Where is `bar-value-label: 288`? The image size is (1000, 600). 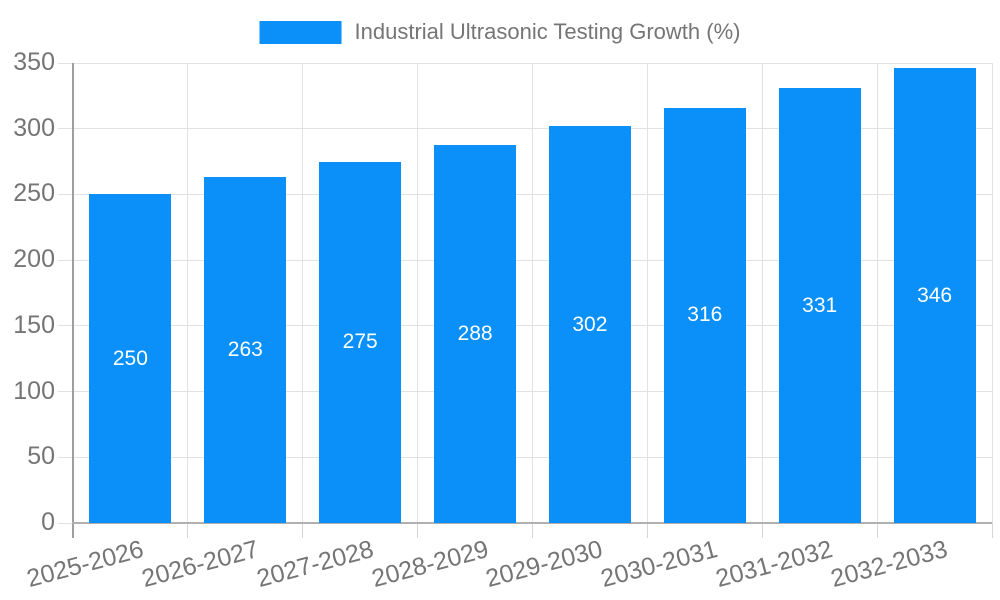 bar-value-label: 288 is located at coordinates (475, 333).